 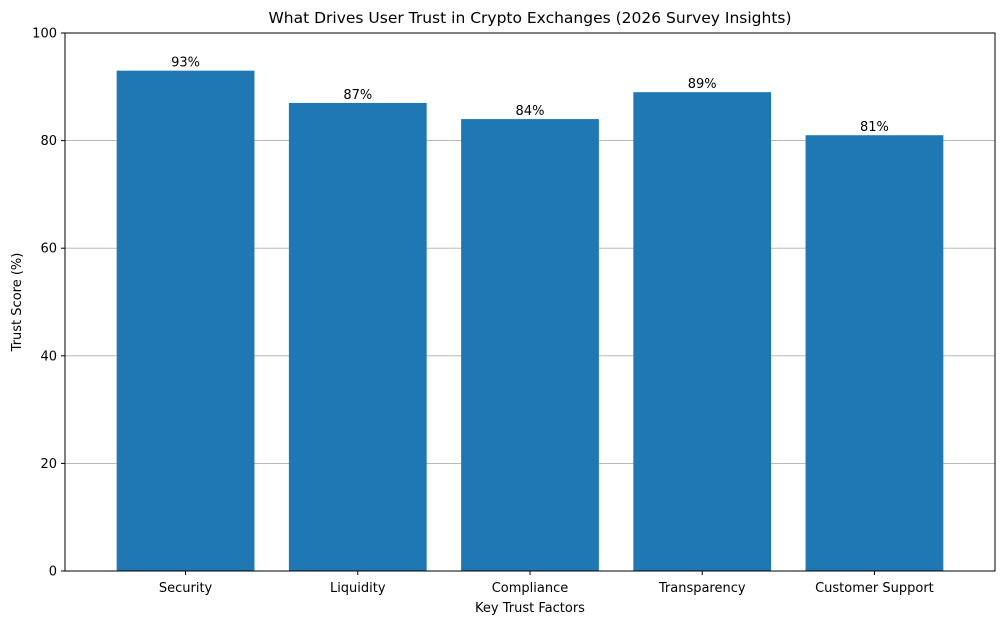 I want to click on y-tick-label: 100, so click(x=44, y=34).